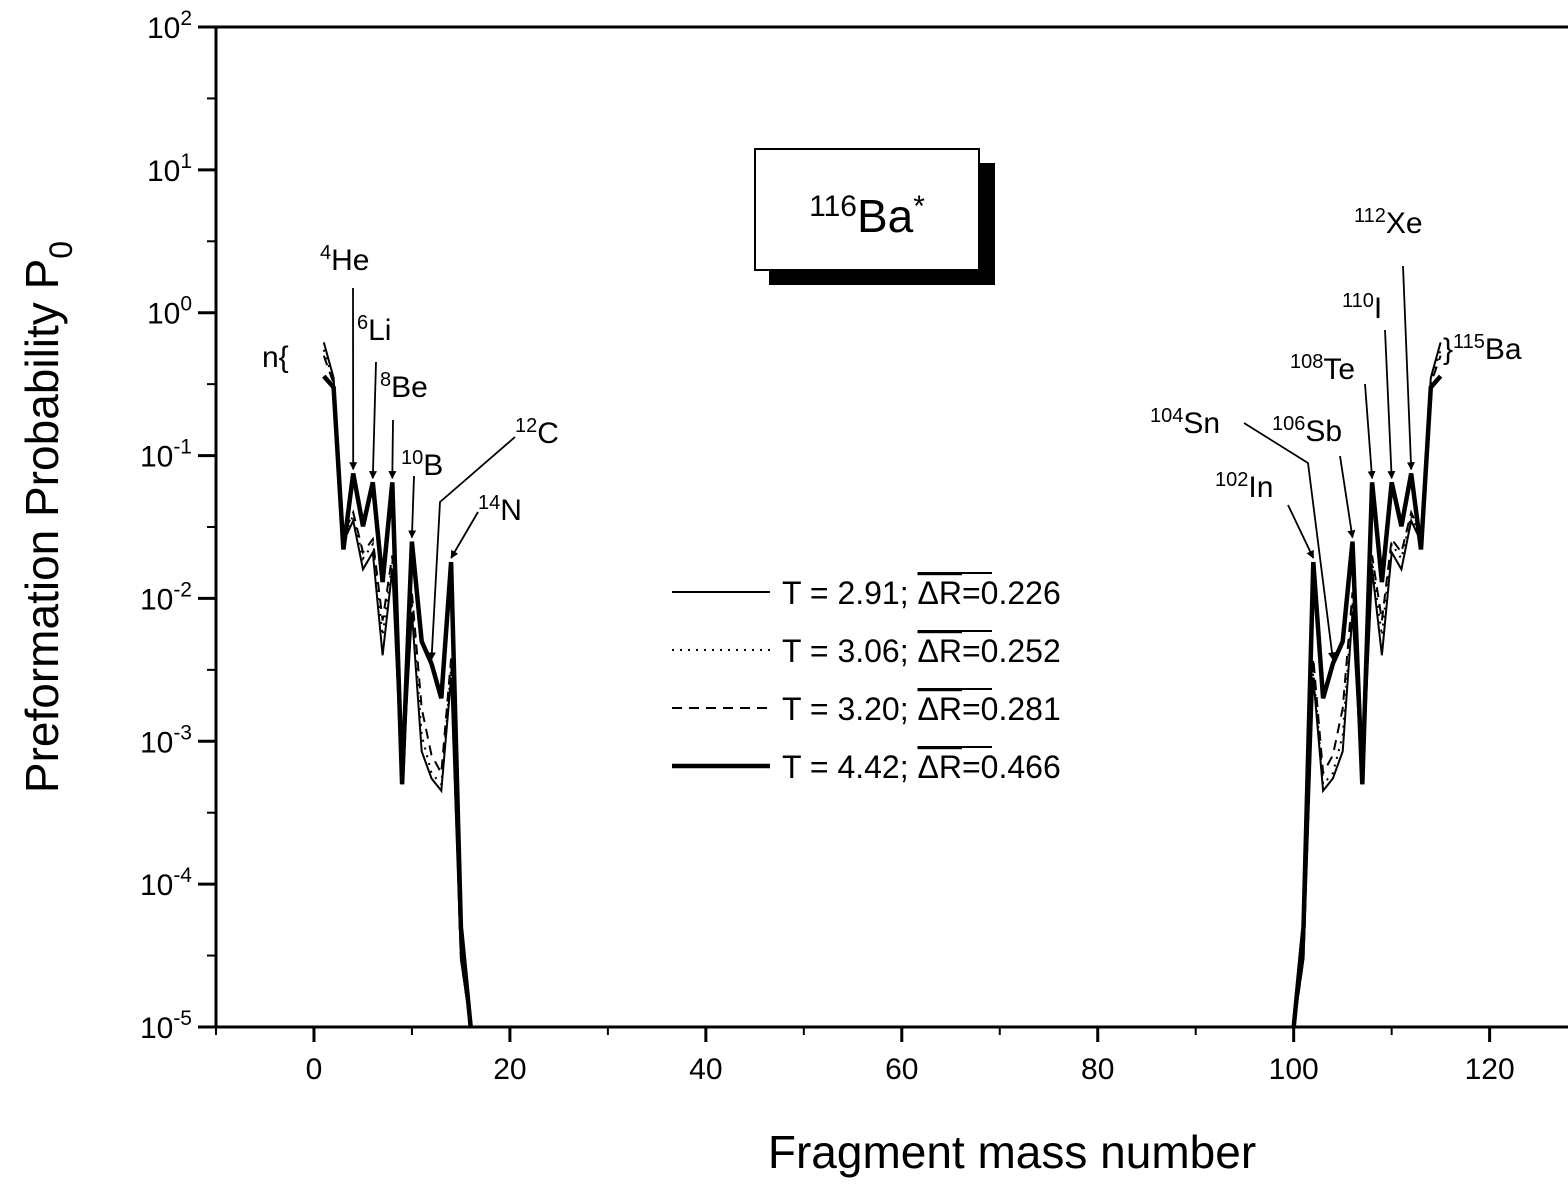 The width and height of the screenshot is (1568, 1184). What do you see at coordinates (379, 330) in the screenshot?
I see `fragment-symbol: Li` at bounding box center [379, 330].